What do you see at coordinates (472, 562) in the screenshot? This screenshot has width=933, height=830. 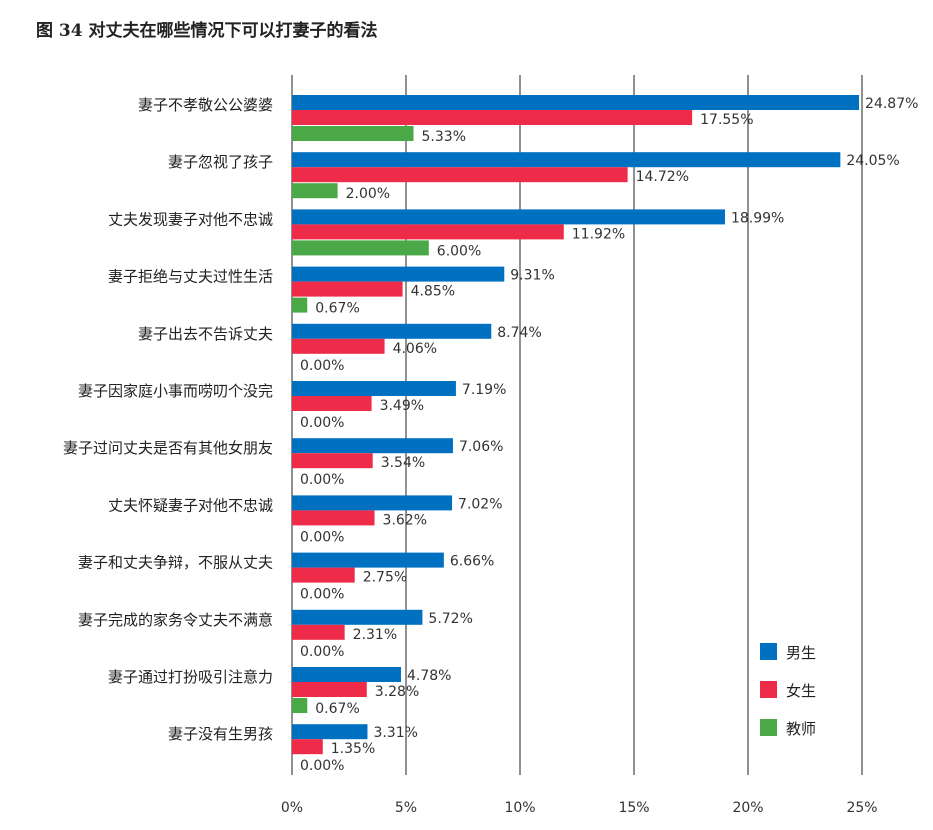 I see `data-label: 6.66%` at bounding box center [472, 562].